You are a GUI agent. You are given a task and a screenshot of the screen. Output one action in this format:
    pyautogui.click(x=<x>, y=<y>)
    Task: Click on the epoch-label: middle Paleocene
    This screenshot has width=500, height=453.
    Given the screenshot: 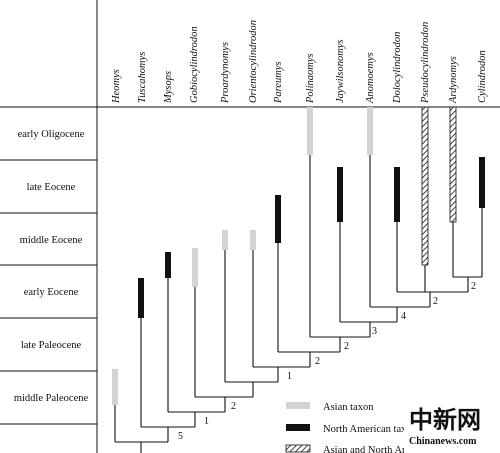 What is the action you would take?
    pyautogui.click(x=51, y=398)
    